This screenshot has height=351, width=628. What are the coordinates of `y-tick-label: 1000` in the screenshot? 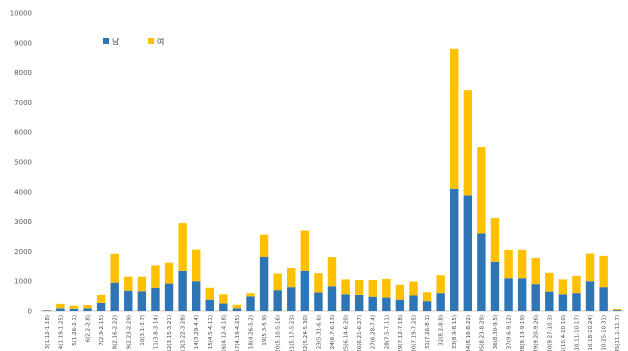 It's located at (23, 282).